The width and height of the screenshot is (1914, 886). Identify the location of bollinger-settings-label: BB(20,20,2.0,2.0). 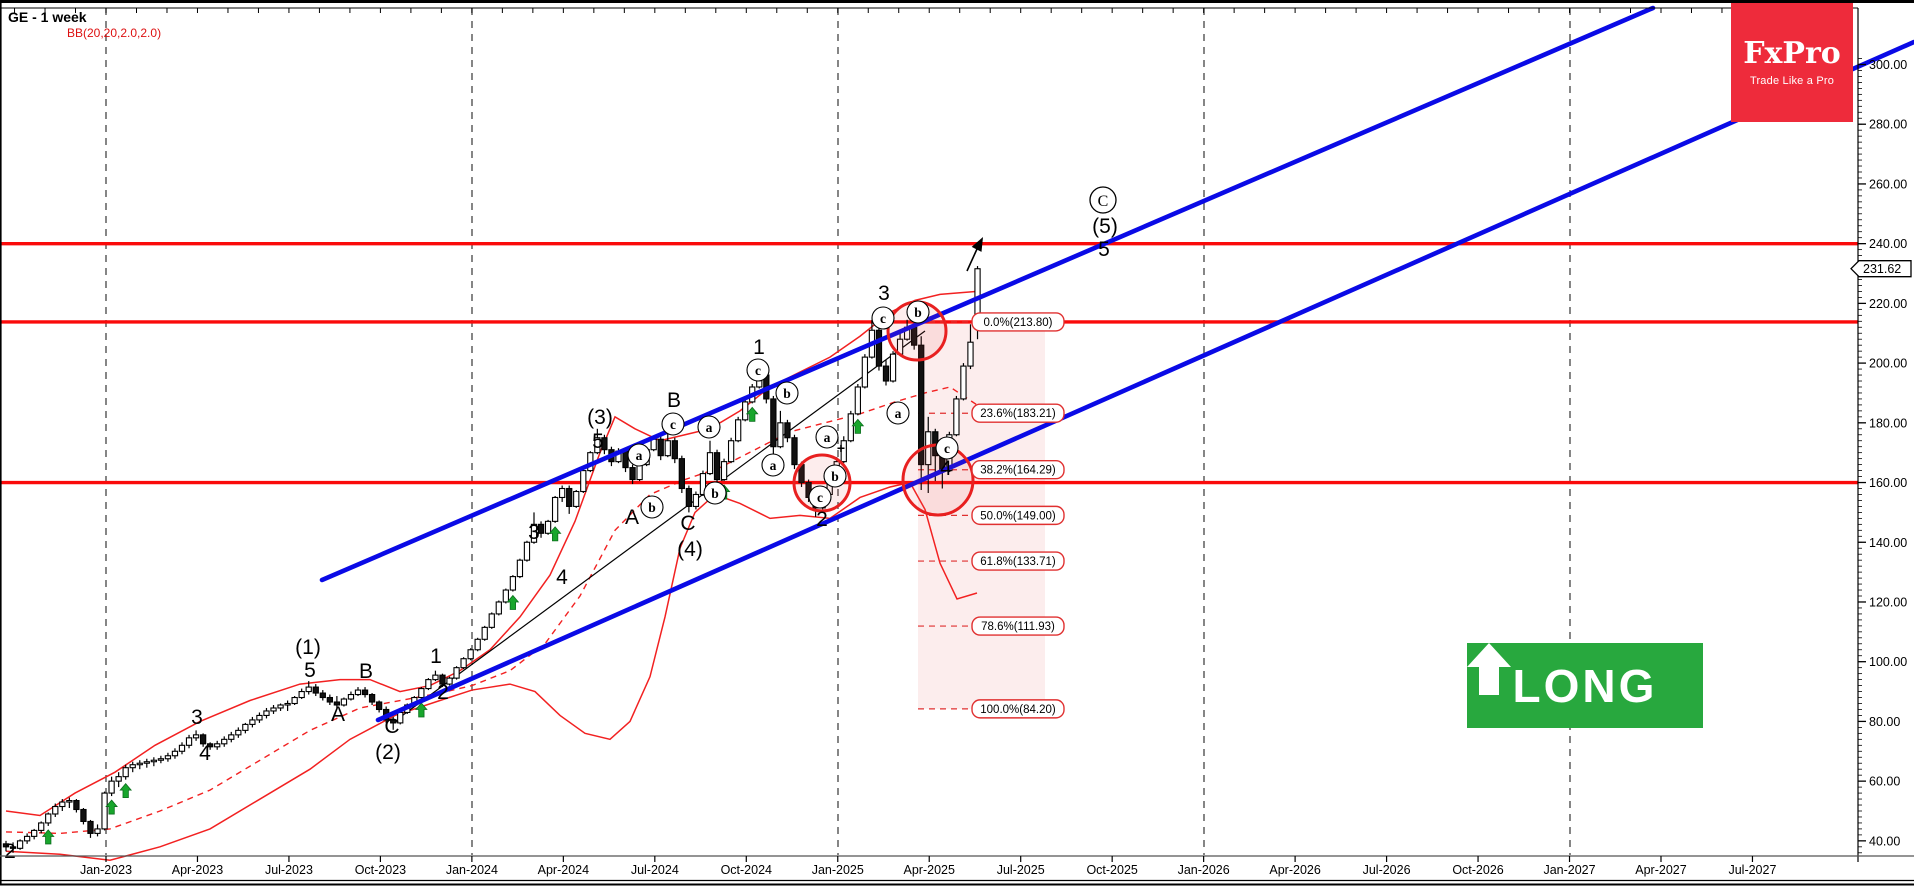
(114, 33).